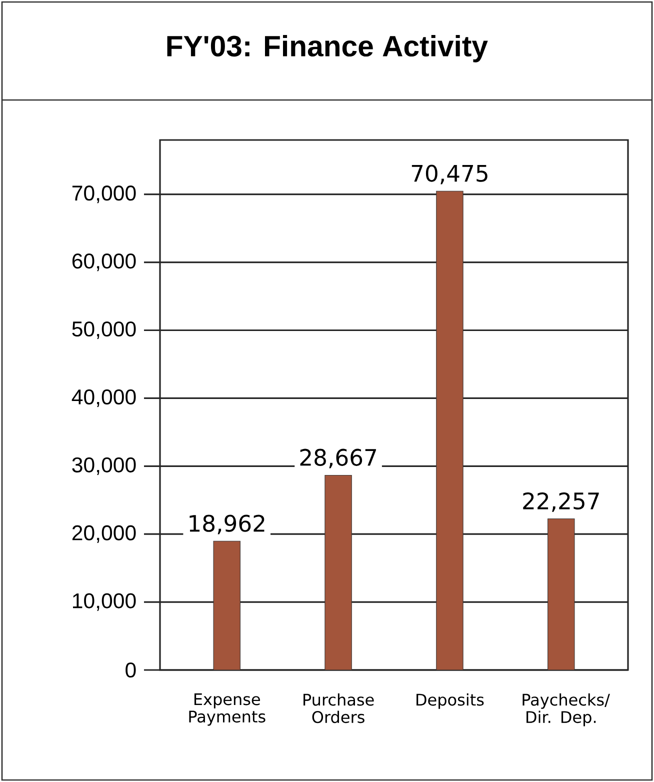 The image size is (654, 782). What do you see at coordinates (339, 708) in the screenshot?
I see `x-tick-label: Purchase Orders` at bounding box center [339, 708].